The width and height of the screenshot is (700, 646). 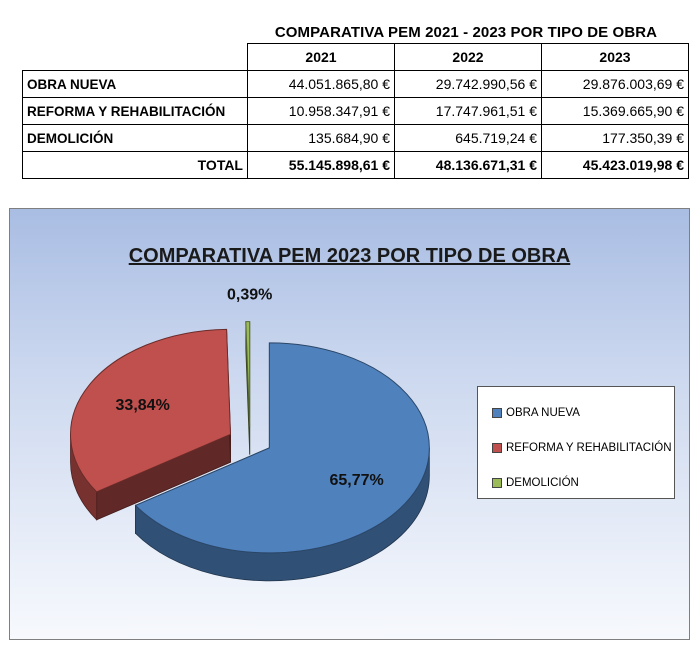 What do you see at coordinates (321, 111) in the screenshot?
I see `value-cell: 10.958.347,91 €` at bounding box center [321, 111].